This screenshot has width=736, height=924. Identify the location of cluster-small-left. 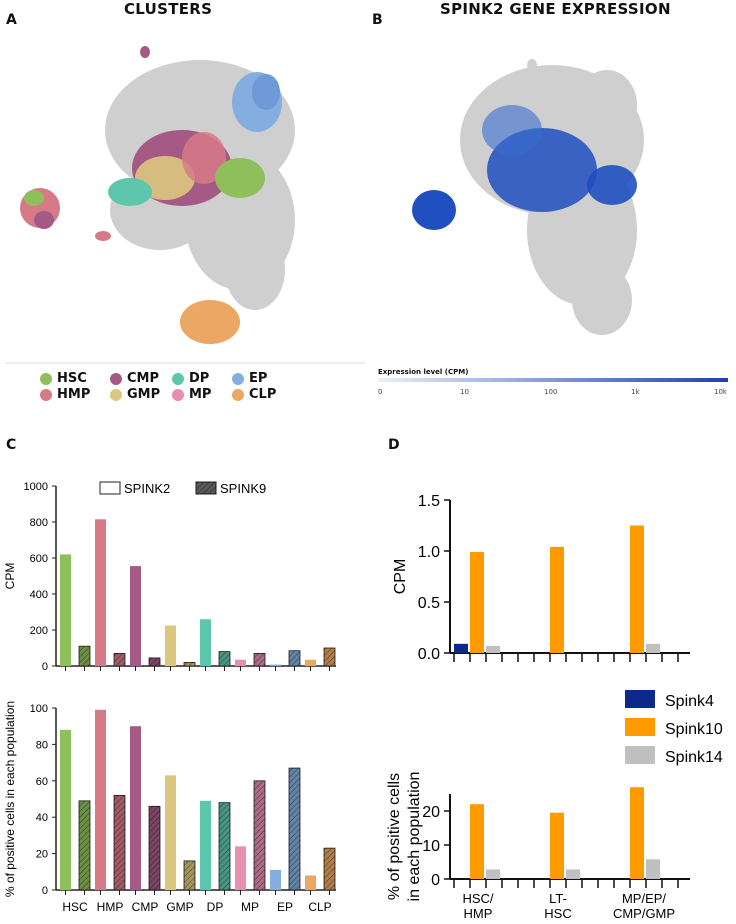
(103, 236).